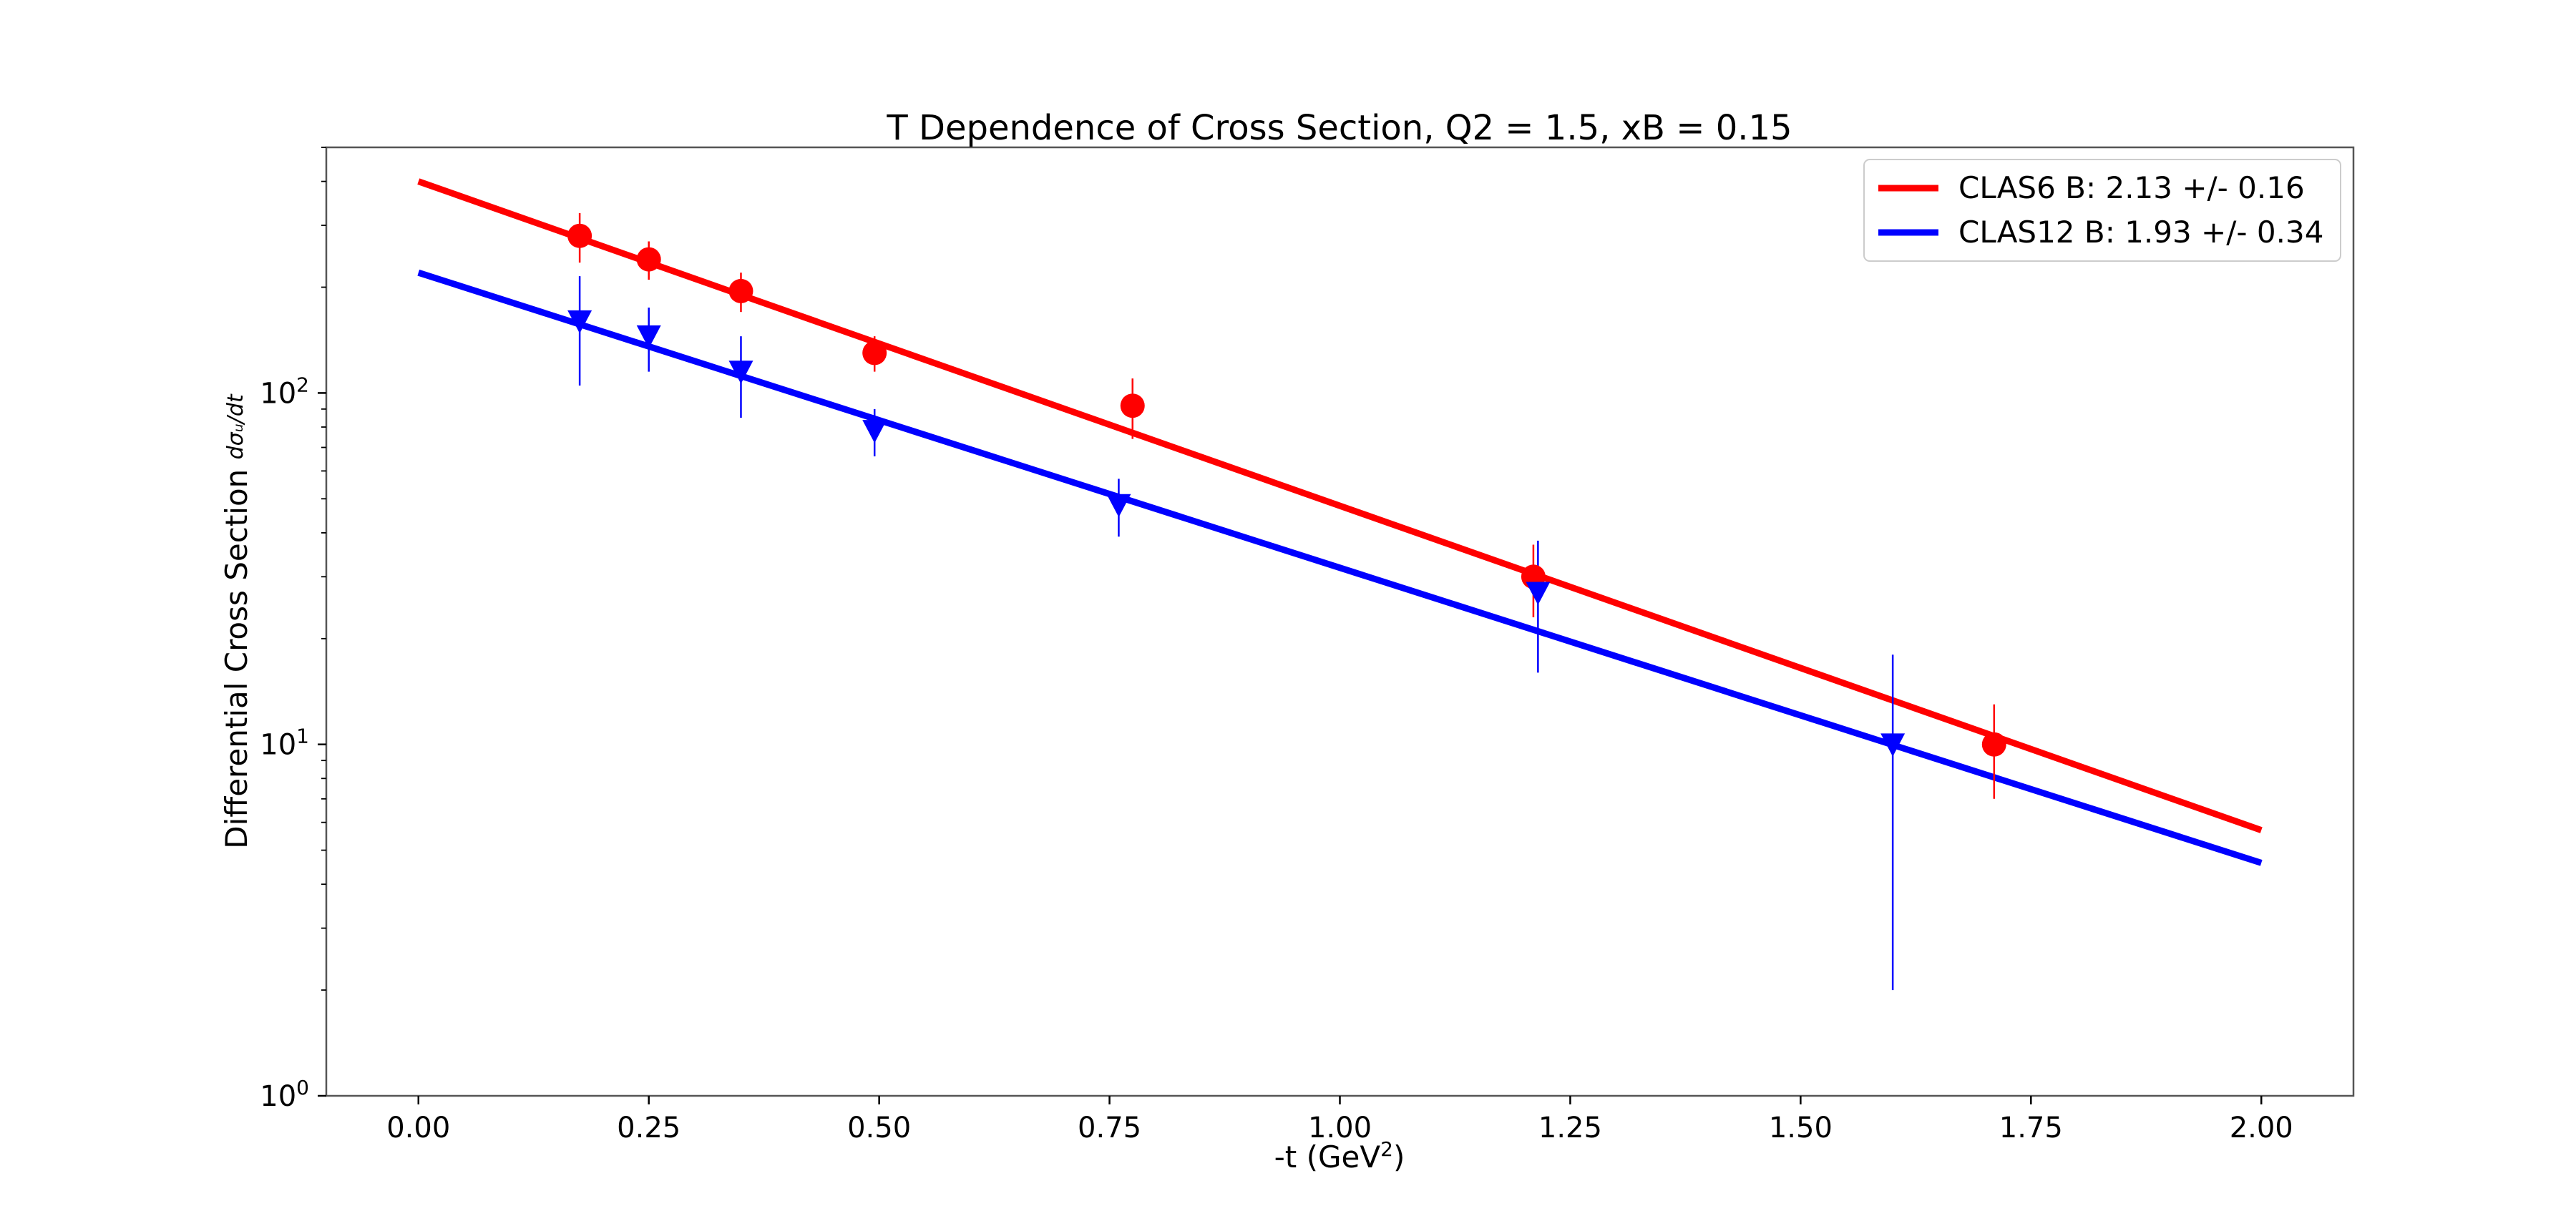 This screenshot has height=1216, width=2576. What do you see at coordinates (879, 1128) in the screenshot?
I see `x-tick-label: 0.50` at bounding box center [879, 1128].